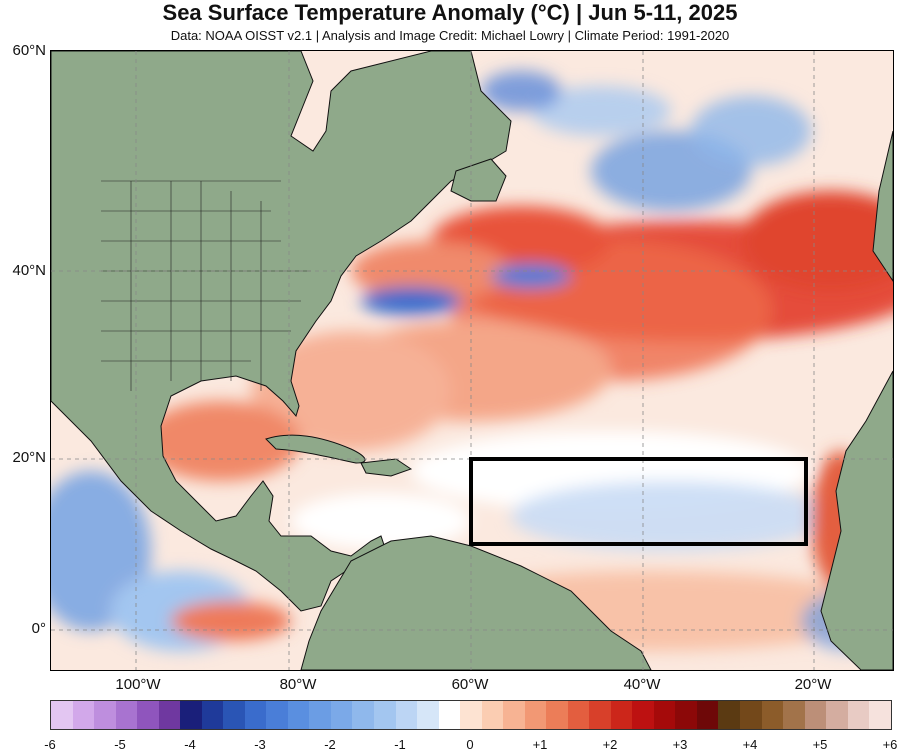 Image resolution: width=900 pixels, height=753 pixels. What do you see at coordinates (813, 684) in the screenshot?
I see `lon-label-20w: 20°W` at bounding box center [813, 684].